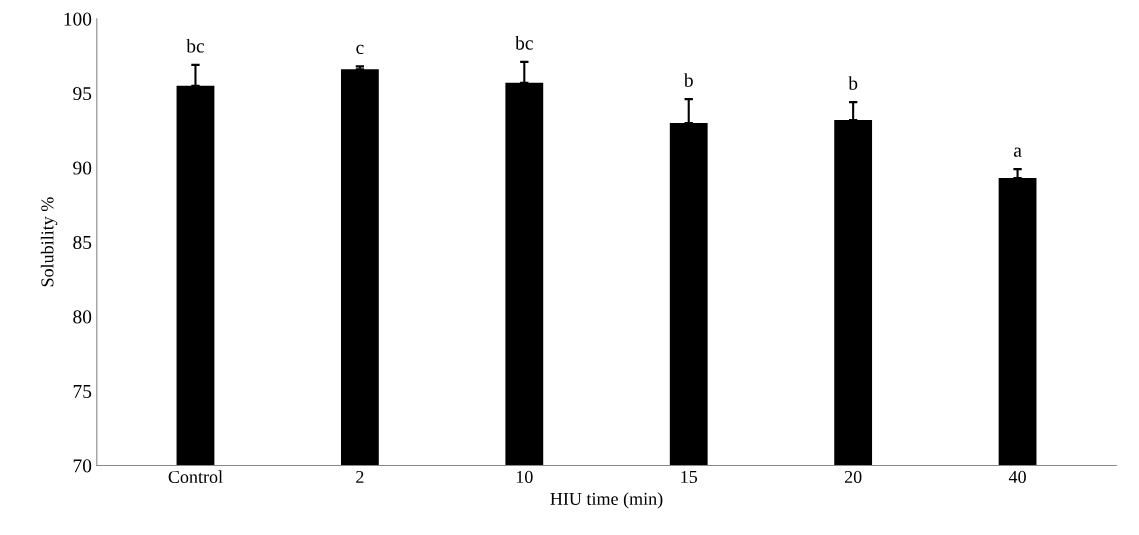 Image resolution: width=1139 pixels, height=535 pixels. I want to click on y-tick-label: 90, so click(82, 168).